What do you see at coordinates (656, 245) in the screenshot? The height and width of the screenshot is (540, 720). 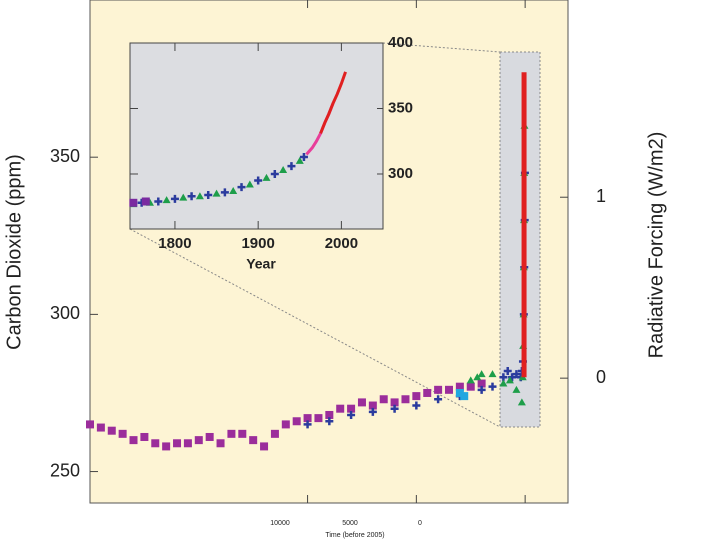 I see `y2-axis-label: Radiative Forcing (W/m2)` at bounding box center [656, 245].